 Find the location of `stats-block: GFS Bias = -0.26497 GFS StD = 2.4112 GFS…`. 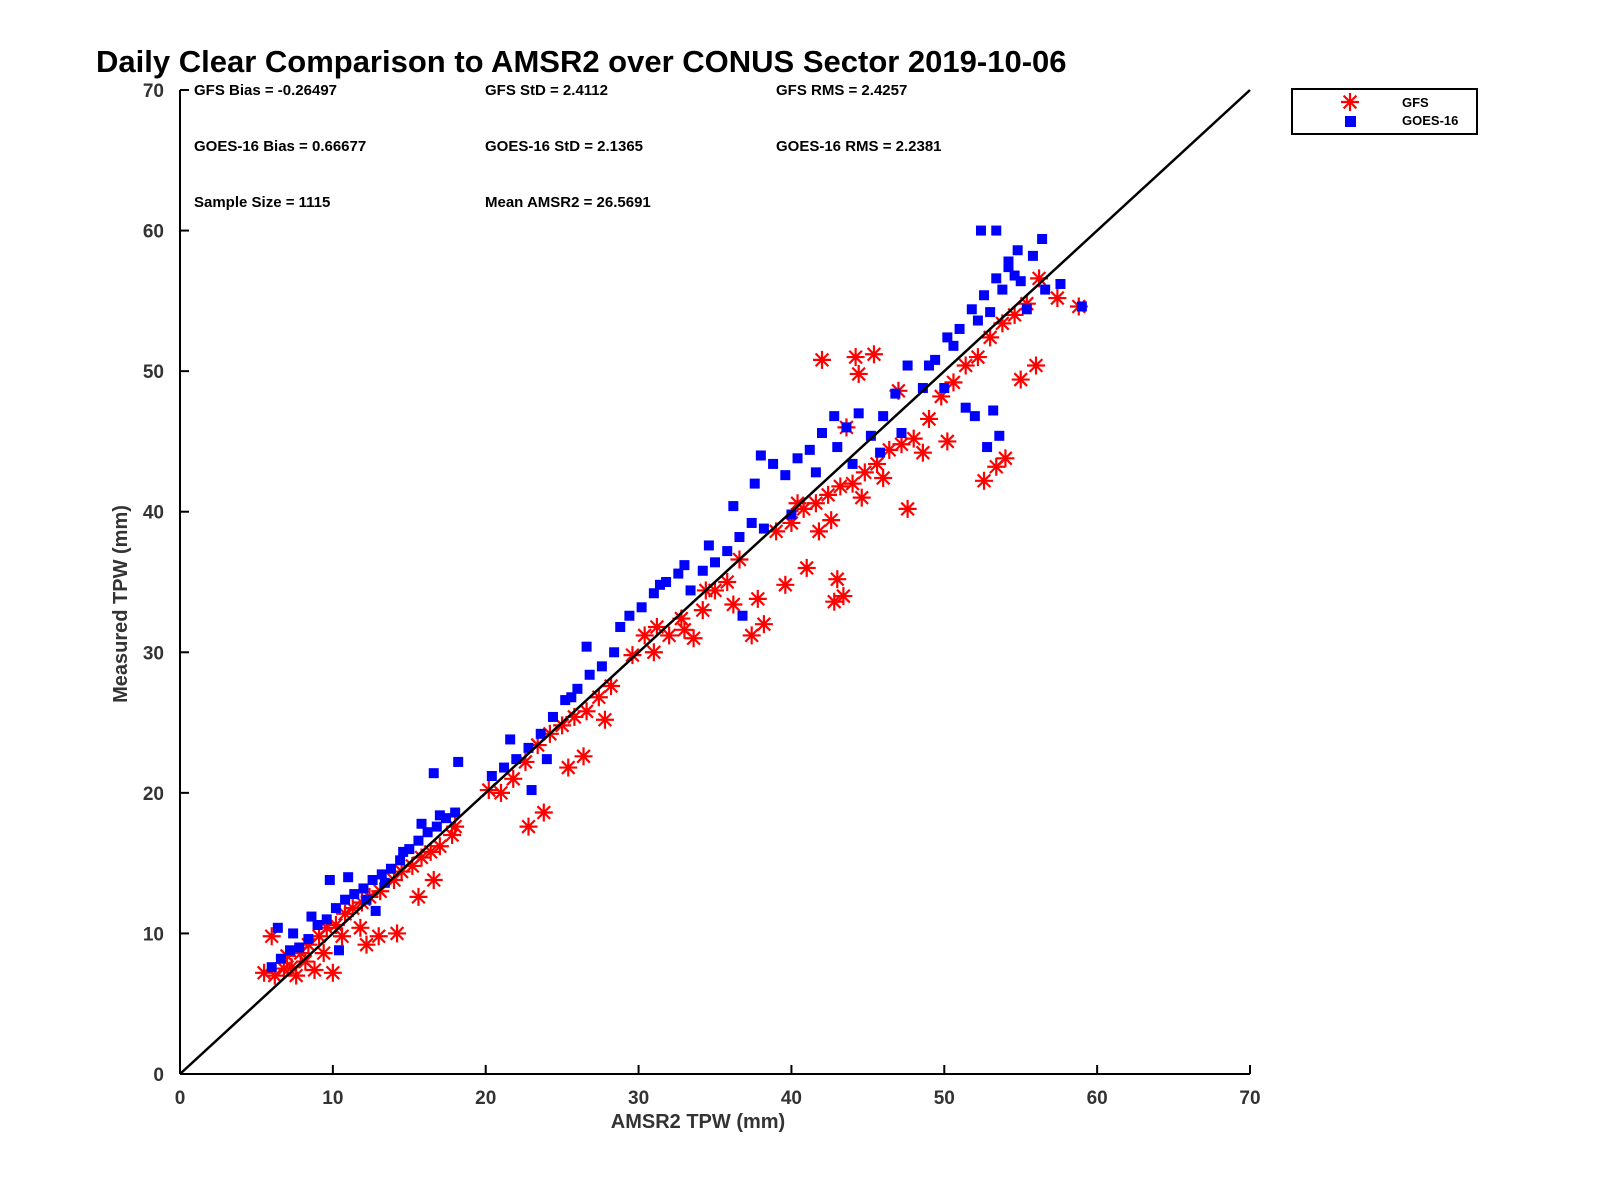

stats-block: GFS Bias = -0.26497 GFS StD = 2.4112 GFS… is located at coordinates (568, 146).